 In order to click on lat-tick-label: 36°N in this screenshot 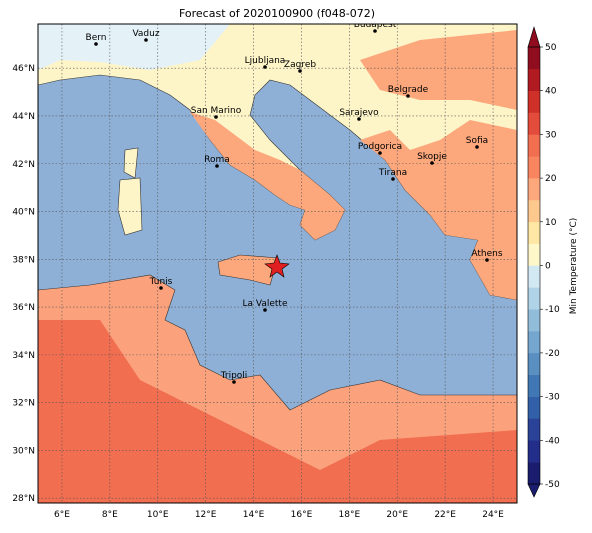, I will do `click(23, 308)`.